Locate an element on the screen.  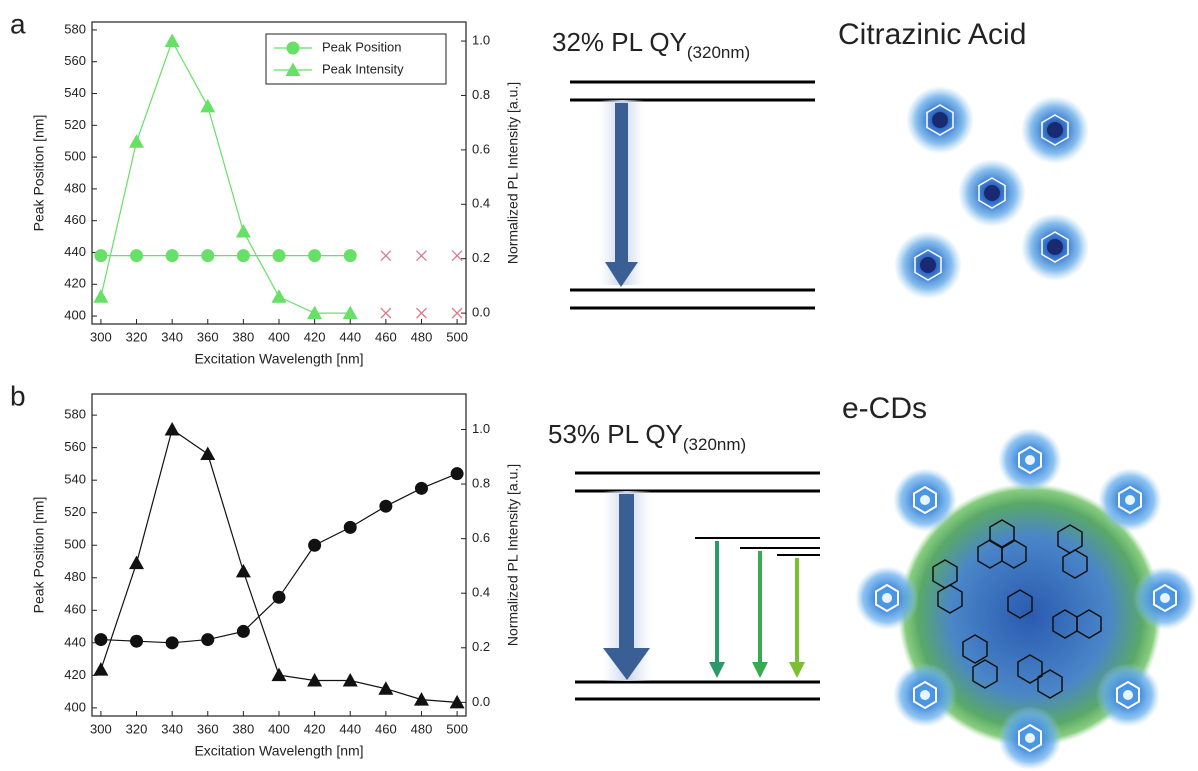
y-tick-label: 520 is located at coordinates (75, 511).